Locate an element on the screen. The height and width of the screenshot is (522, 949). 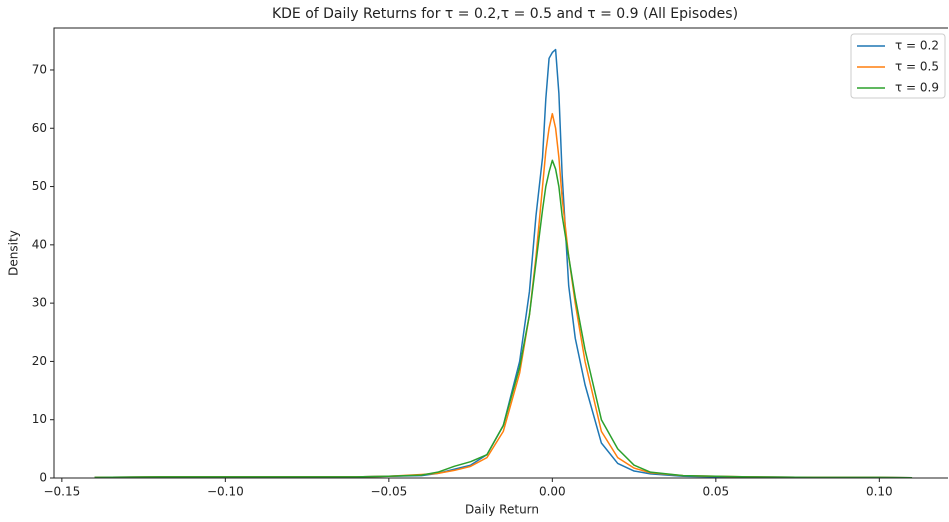
x-tick-label: −0.15 is located at coordinates (61, 492).